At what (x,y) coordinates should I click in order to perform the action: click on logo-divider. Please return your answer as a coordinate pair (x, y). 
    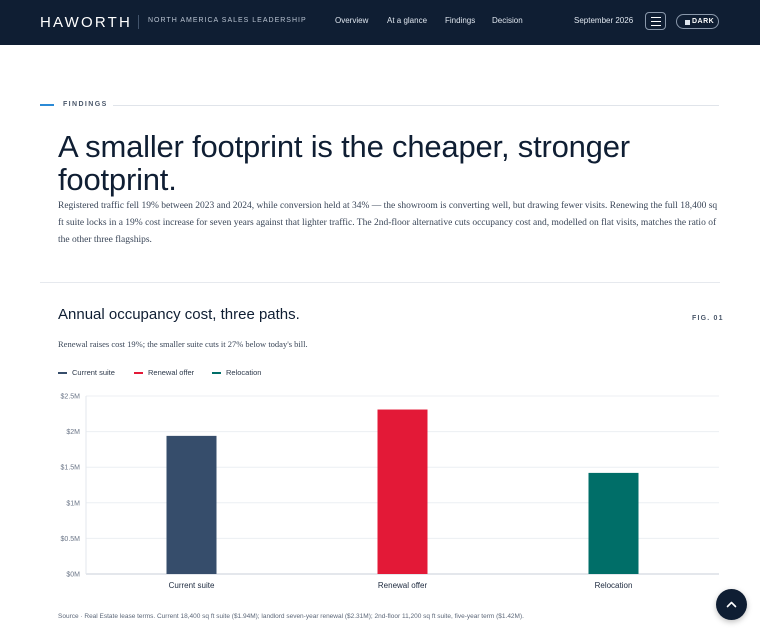
    Looking at the image, I should click on (138, 22).